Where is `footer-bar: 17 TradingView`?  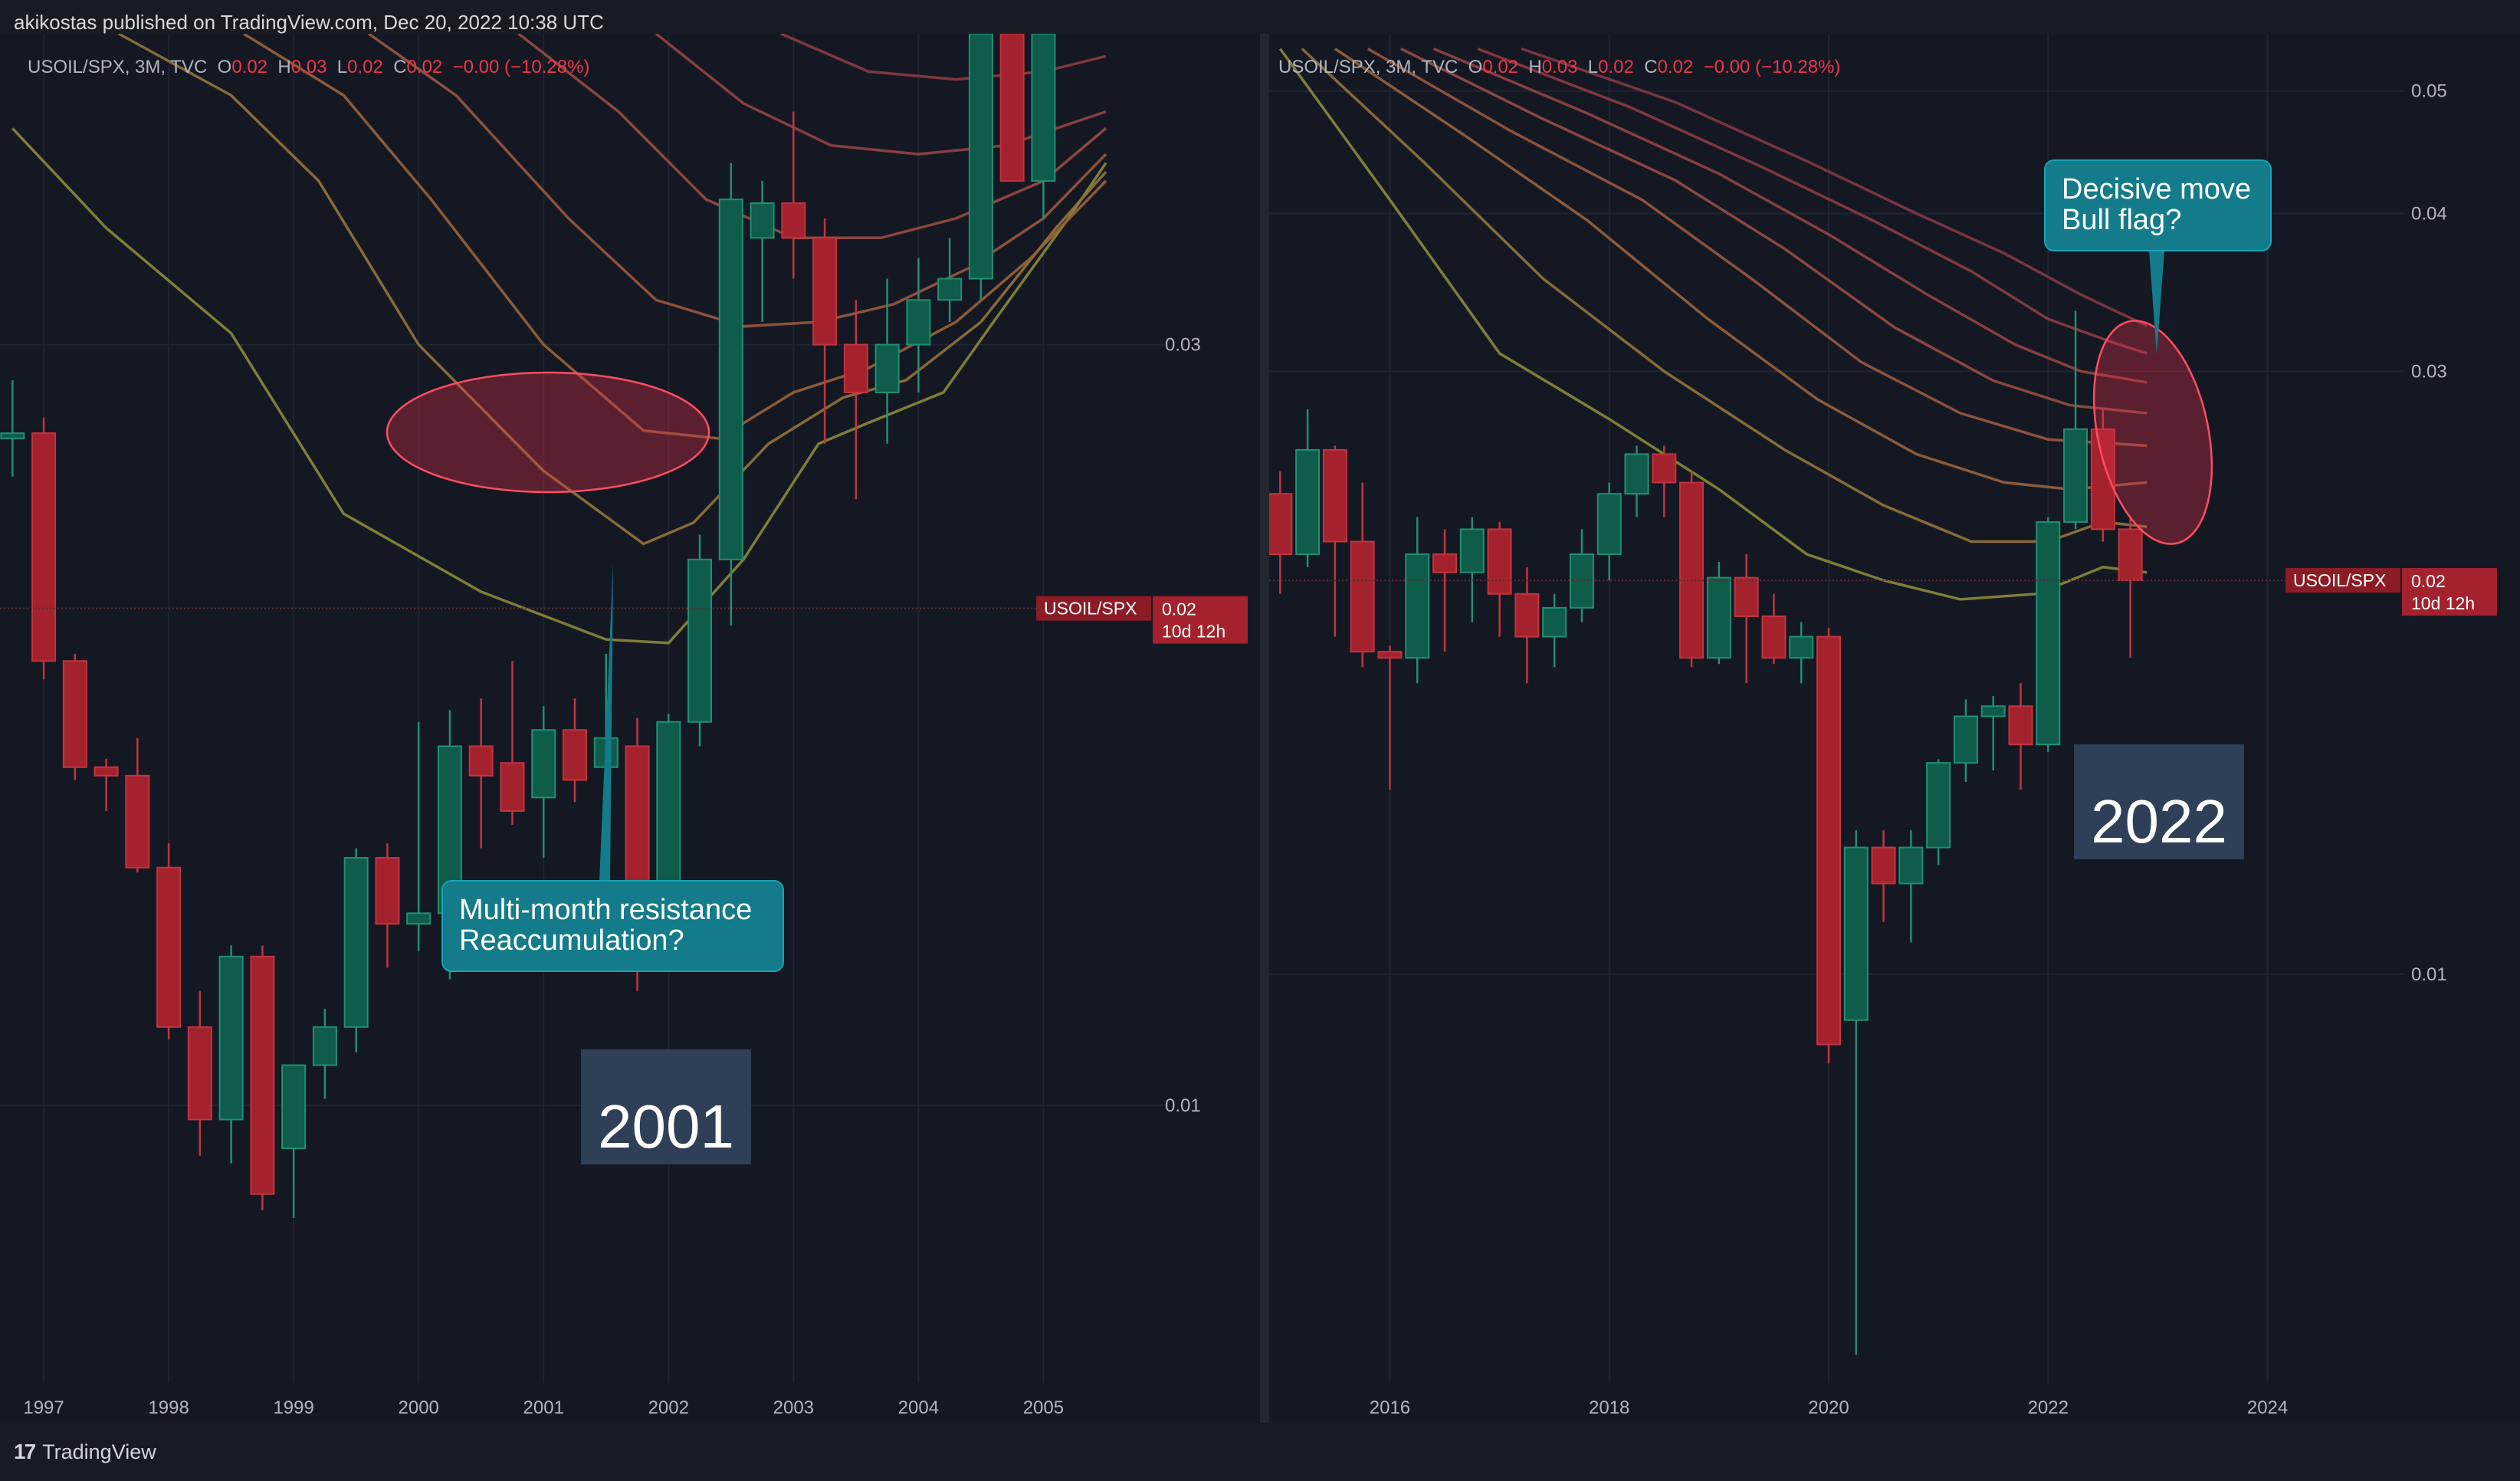 footer-bar: 17 TradingView is located at coordinates (1260, 1452).